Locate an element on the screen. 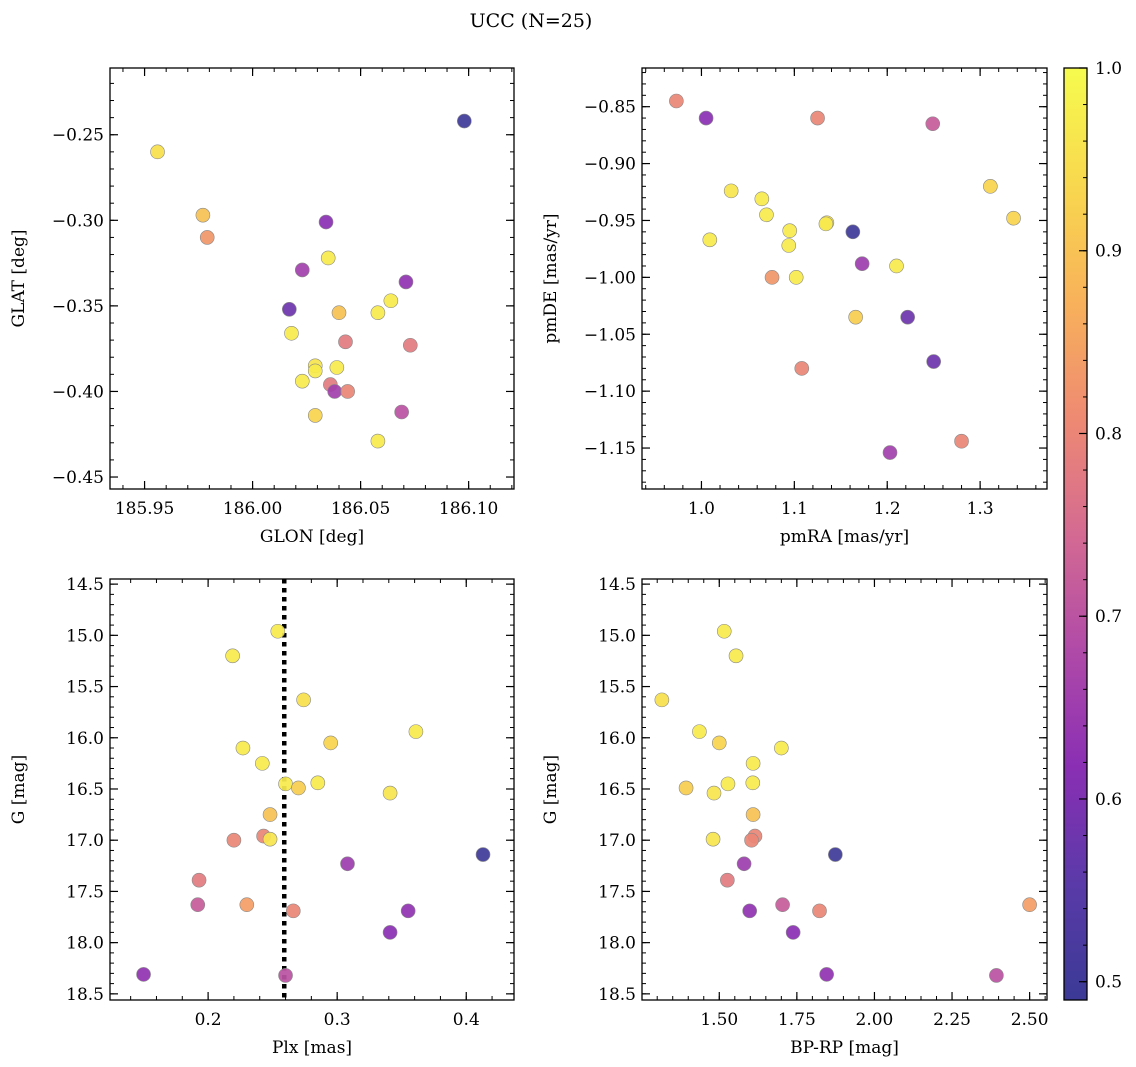  y-tick-label: −0.35 is located at coordinates (78, 307).